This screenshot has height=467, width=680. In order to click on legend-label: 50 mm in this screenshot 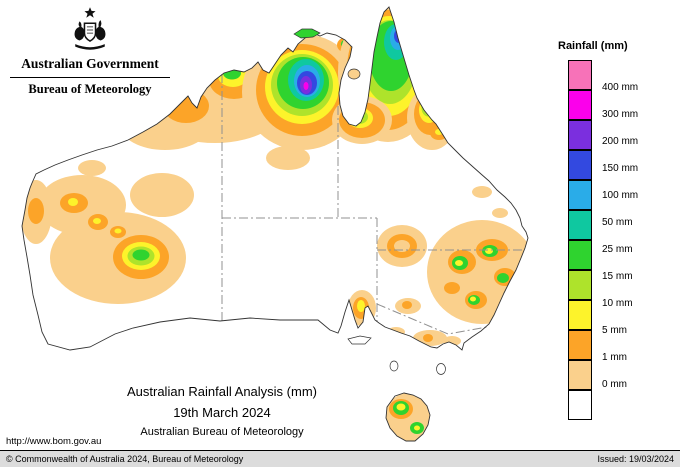, I will do `click(617, 222)`.